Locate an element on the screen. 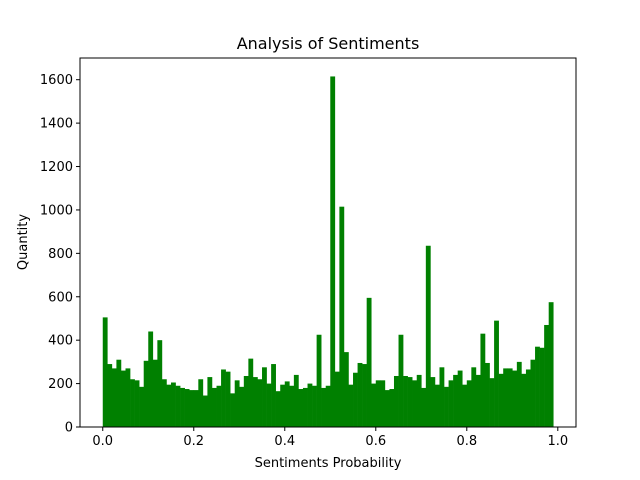 The height and width of the screenshot is (480, 640). y-axis-ticks: 0 200 400 600 800 1000 1200 1400 1600 is located at coordinates (60, 254).